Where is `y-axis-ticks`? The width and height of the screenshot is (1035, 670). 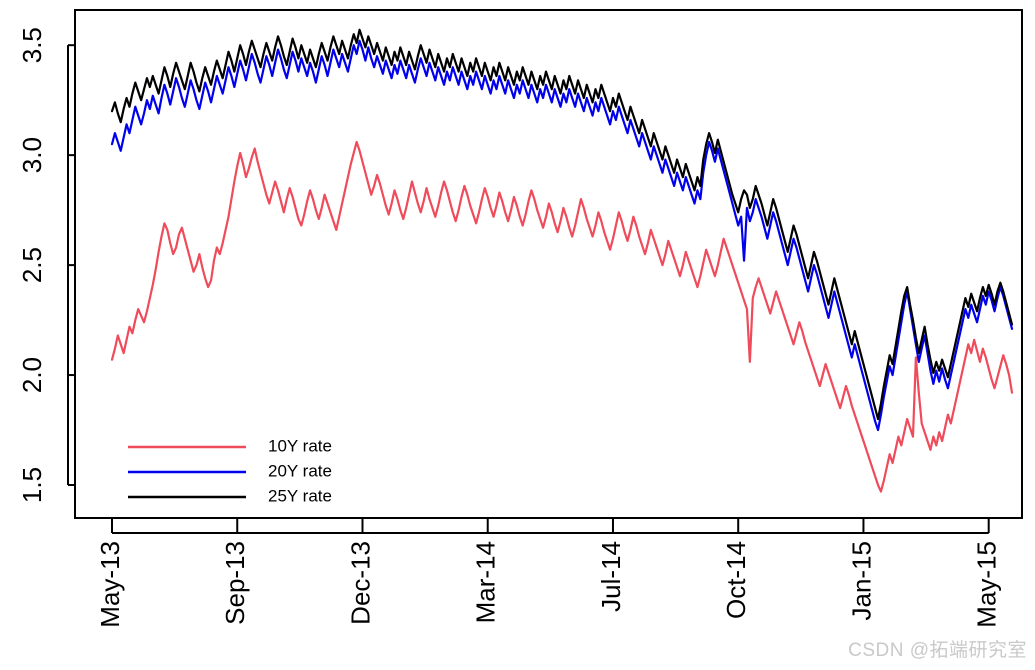 y-axis-ticks is located at coordinates (71, 265).